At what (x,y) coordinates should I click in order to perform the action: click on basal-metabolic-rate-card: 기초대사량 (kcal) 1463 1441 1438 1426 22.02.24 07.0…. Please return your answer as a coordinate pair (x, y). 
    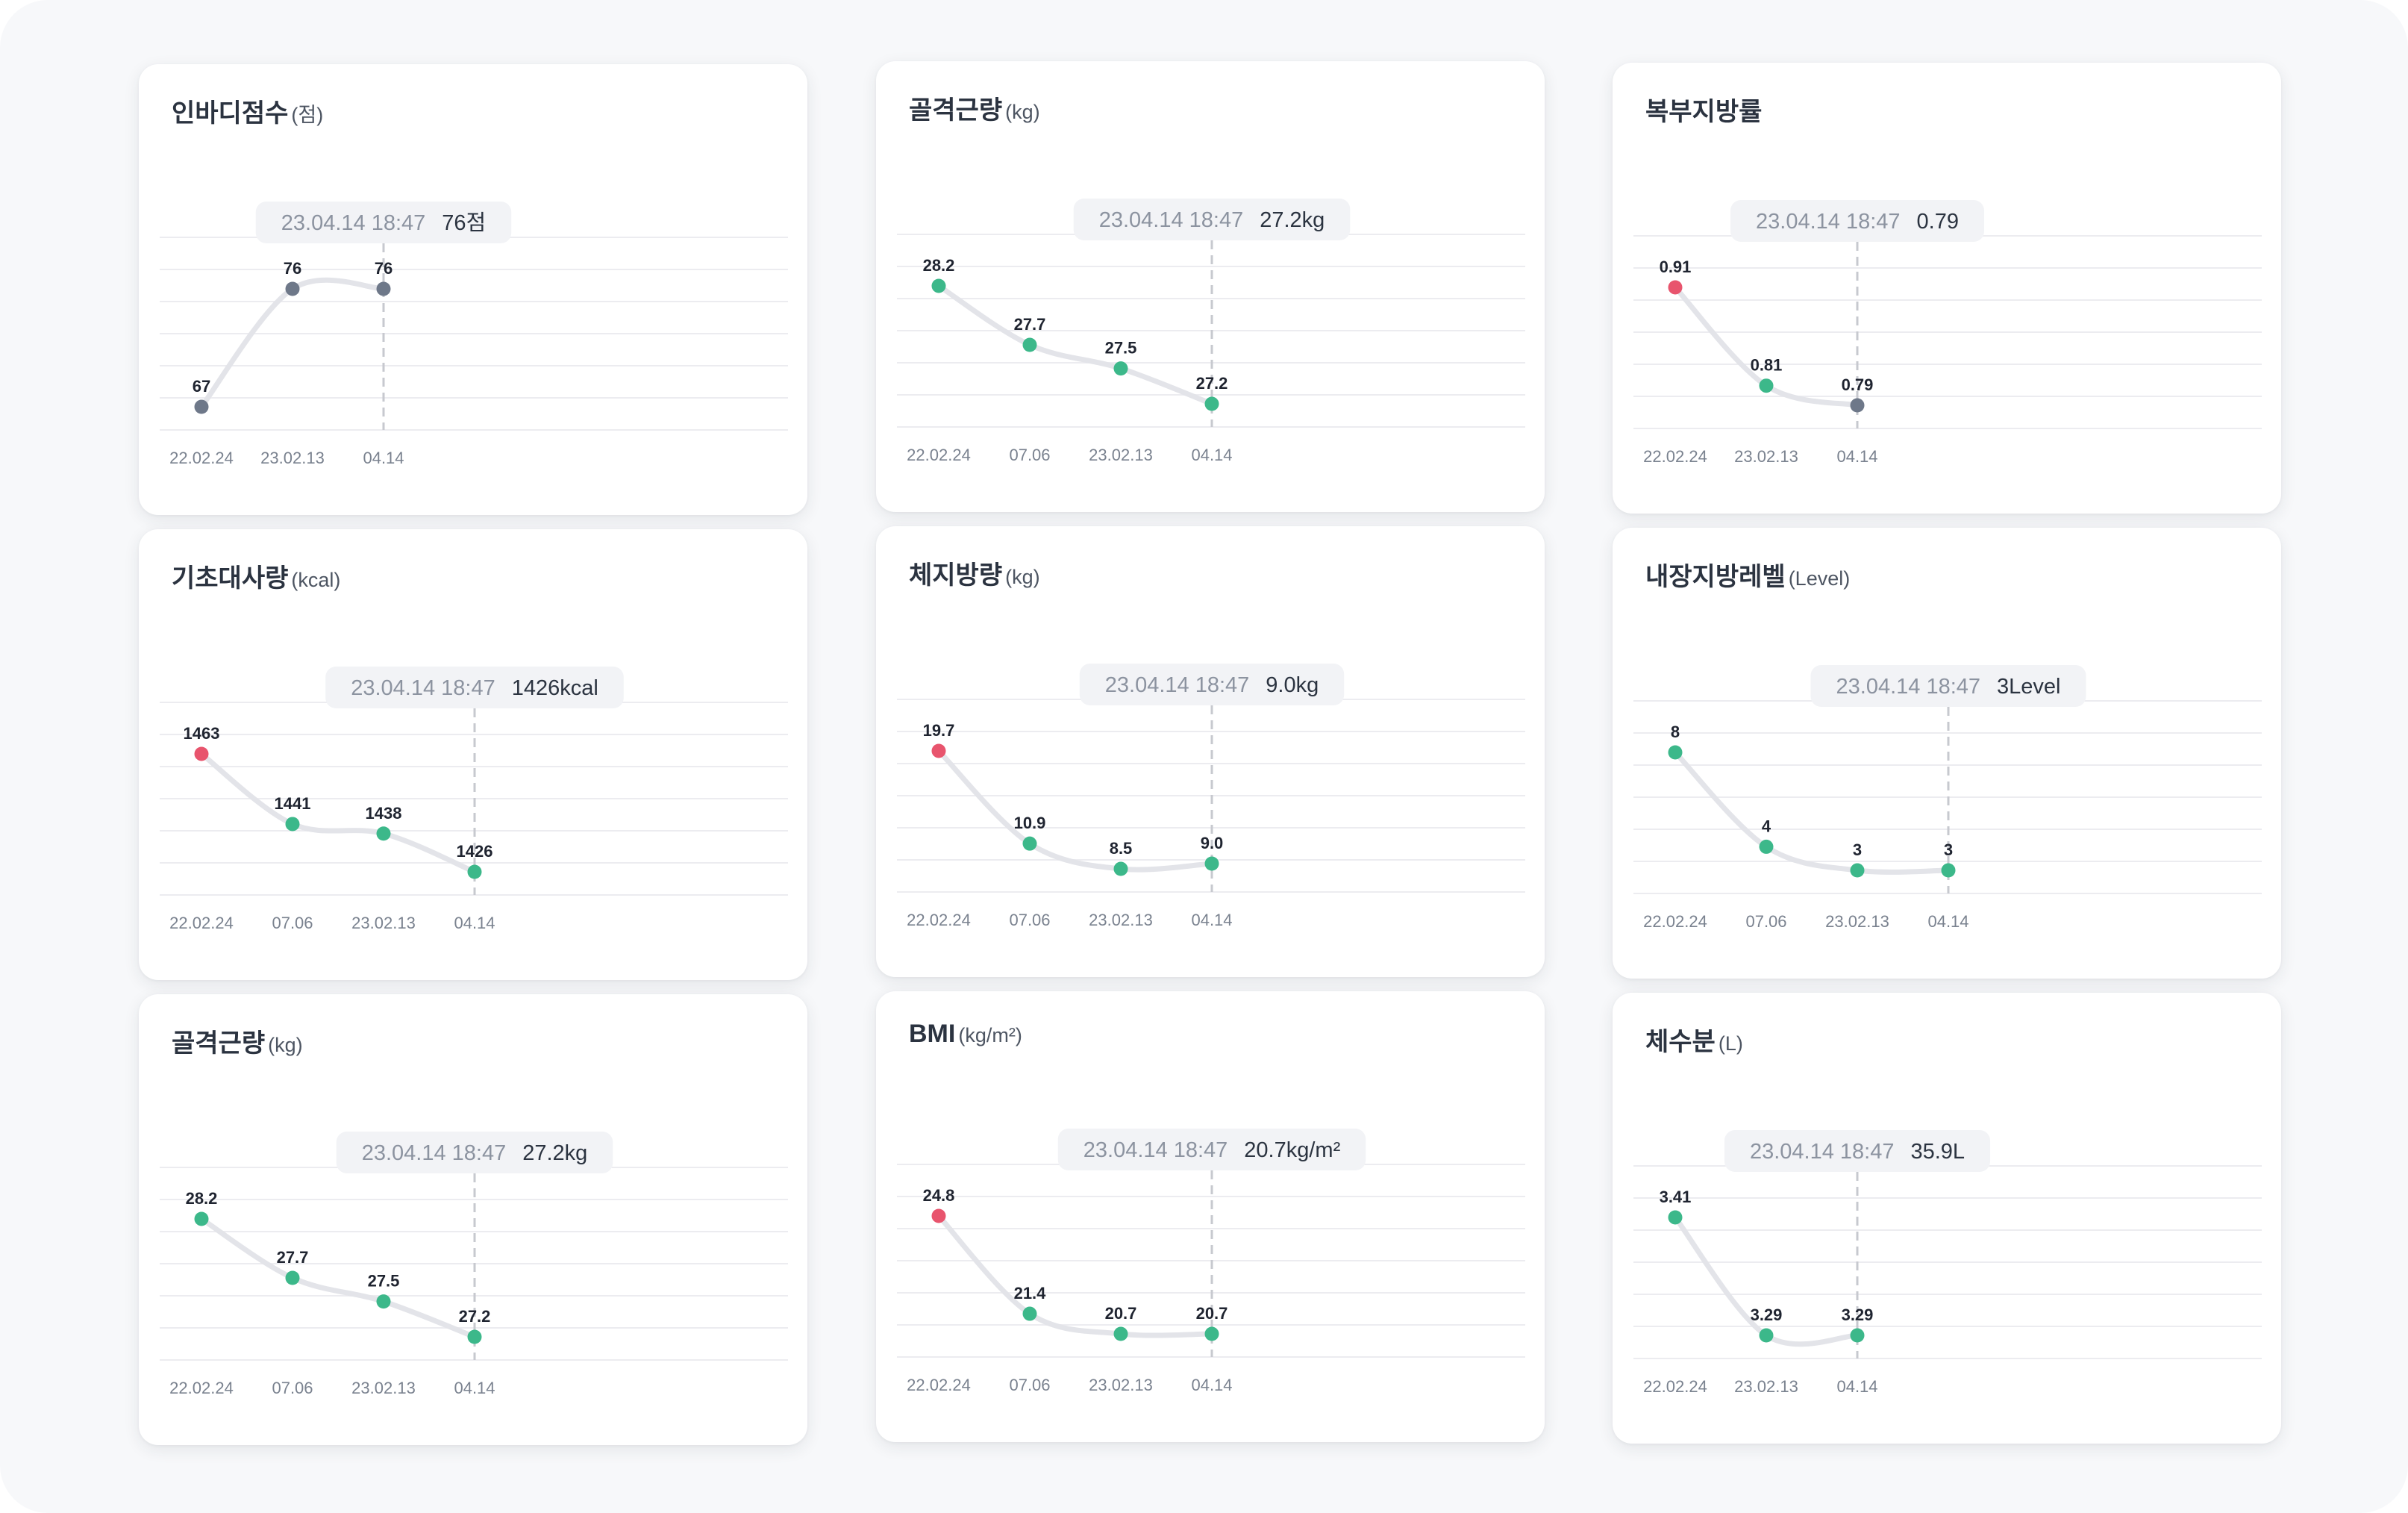
    Looking at the image, I should click on (473, 754).